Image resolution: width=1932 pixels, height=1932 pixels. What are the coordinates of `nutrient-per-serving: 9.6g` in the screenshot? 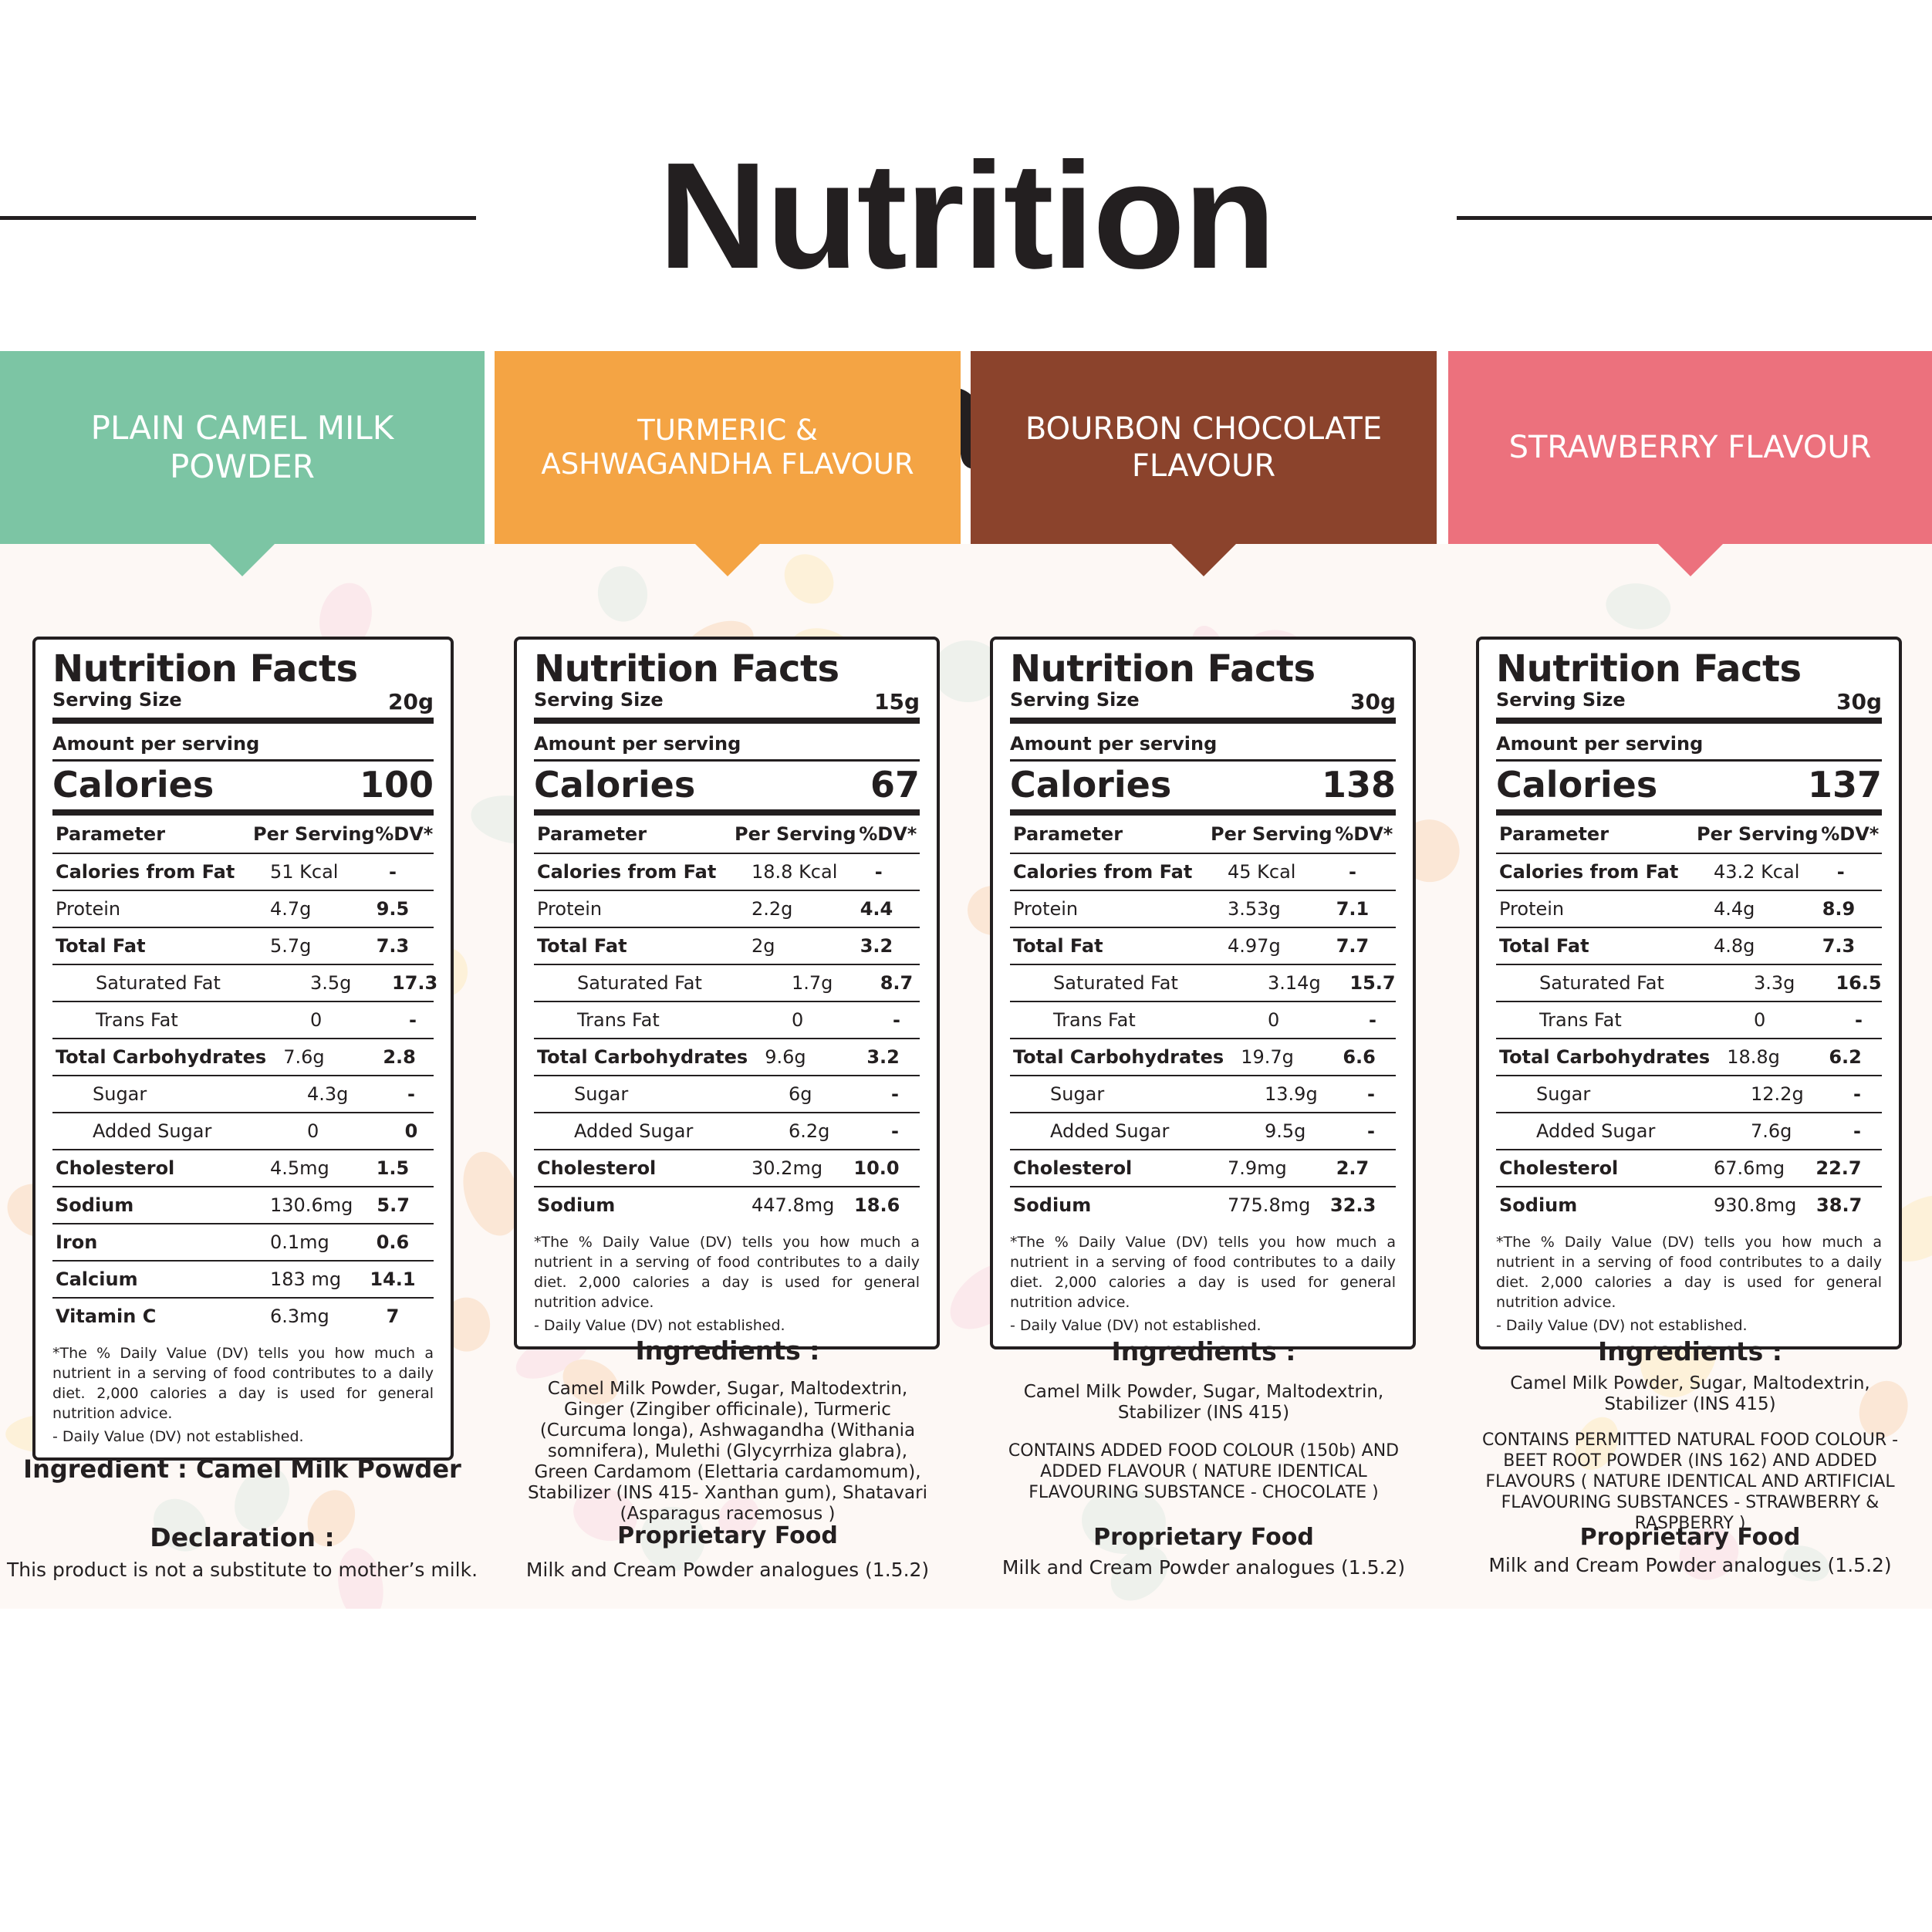 It's located at (785, 1057).